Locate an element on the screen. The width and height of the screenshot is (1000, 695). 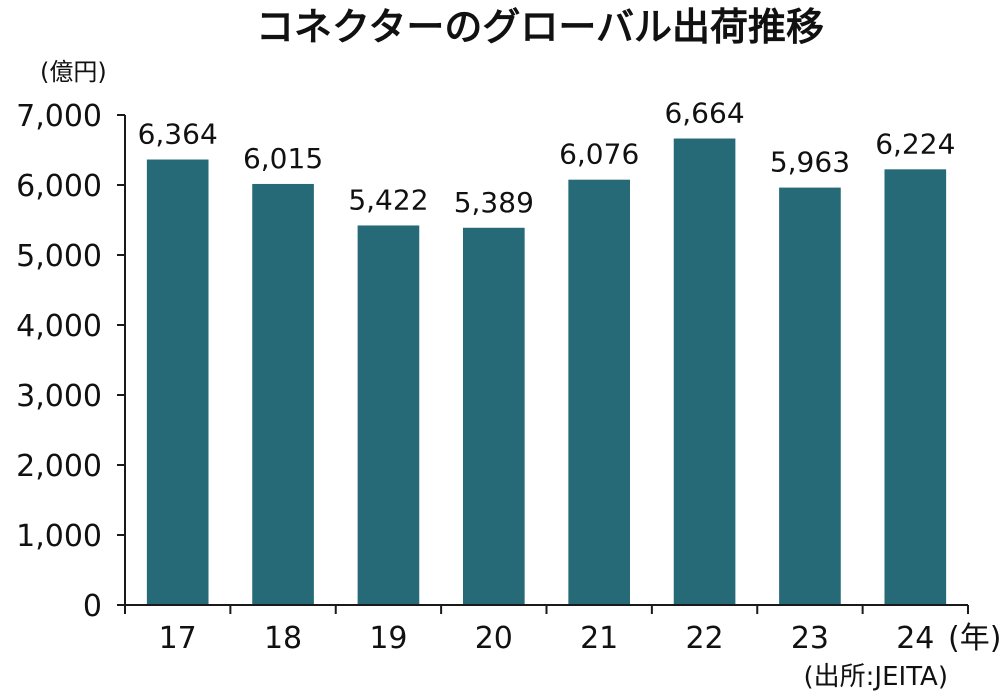
y-tick-label: 4,000 is located at coordinates (59, 326).